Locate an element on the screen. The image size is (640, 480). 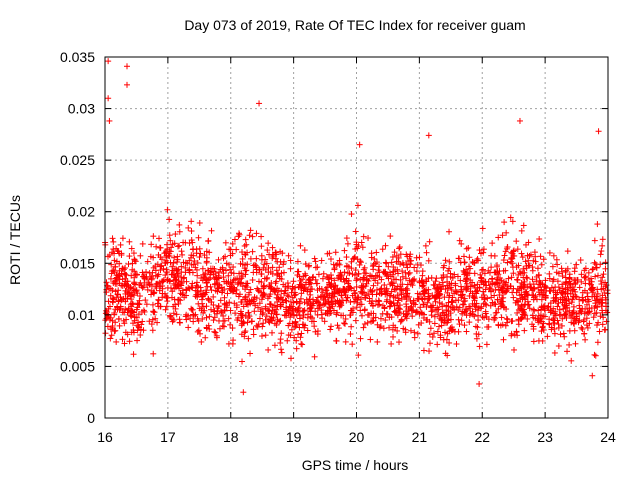
x-tick-label: 23 is located at coordinates (545, 437).